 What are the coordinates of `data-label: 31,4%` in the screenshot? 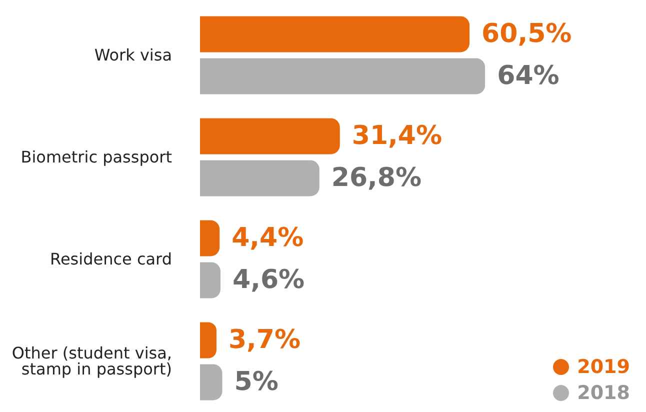 It's located at (397, 136).